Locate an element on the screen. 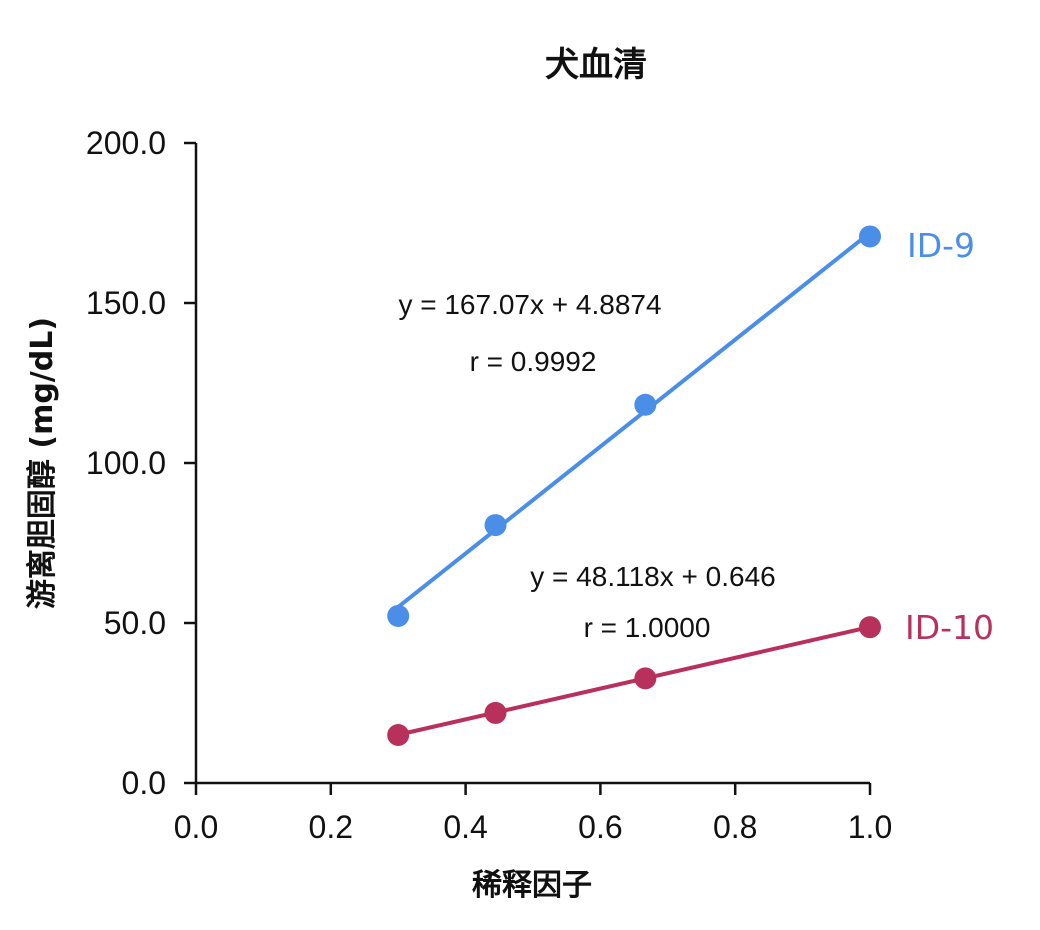 This screenshot has width=1040, height=930. x-tick-label: 0.6 is located at coordinates (600, 827).